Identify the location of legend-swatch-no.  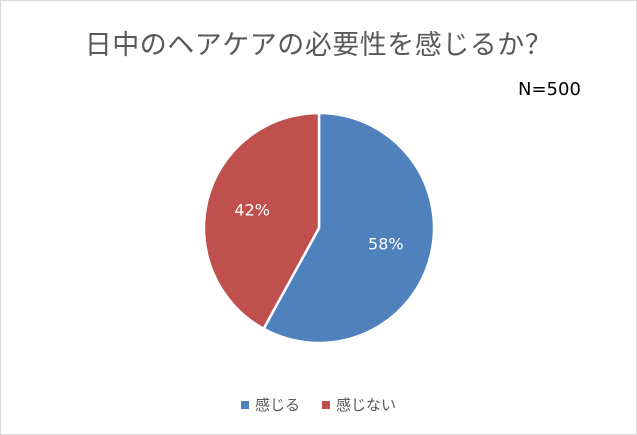
(326, 404).